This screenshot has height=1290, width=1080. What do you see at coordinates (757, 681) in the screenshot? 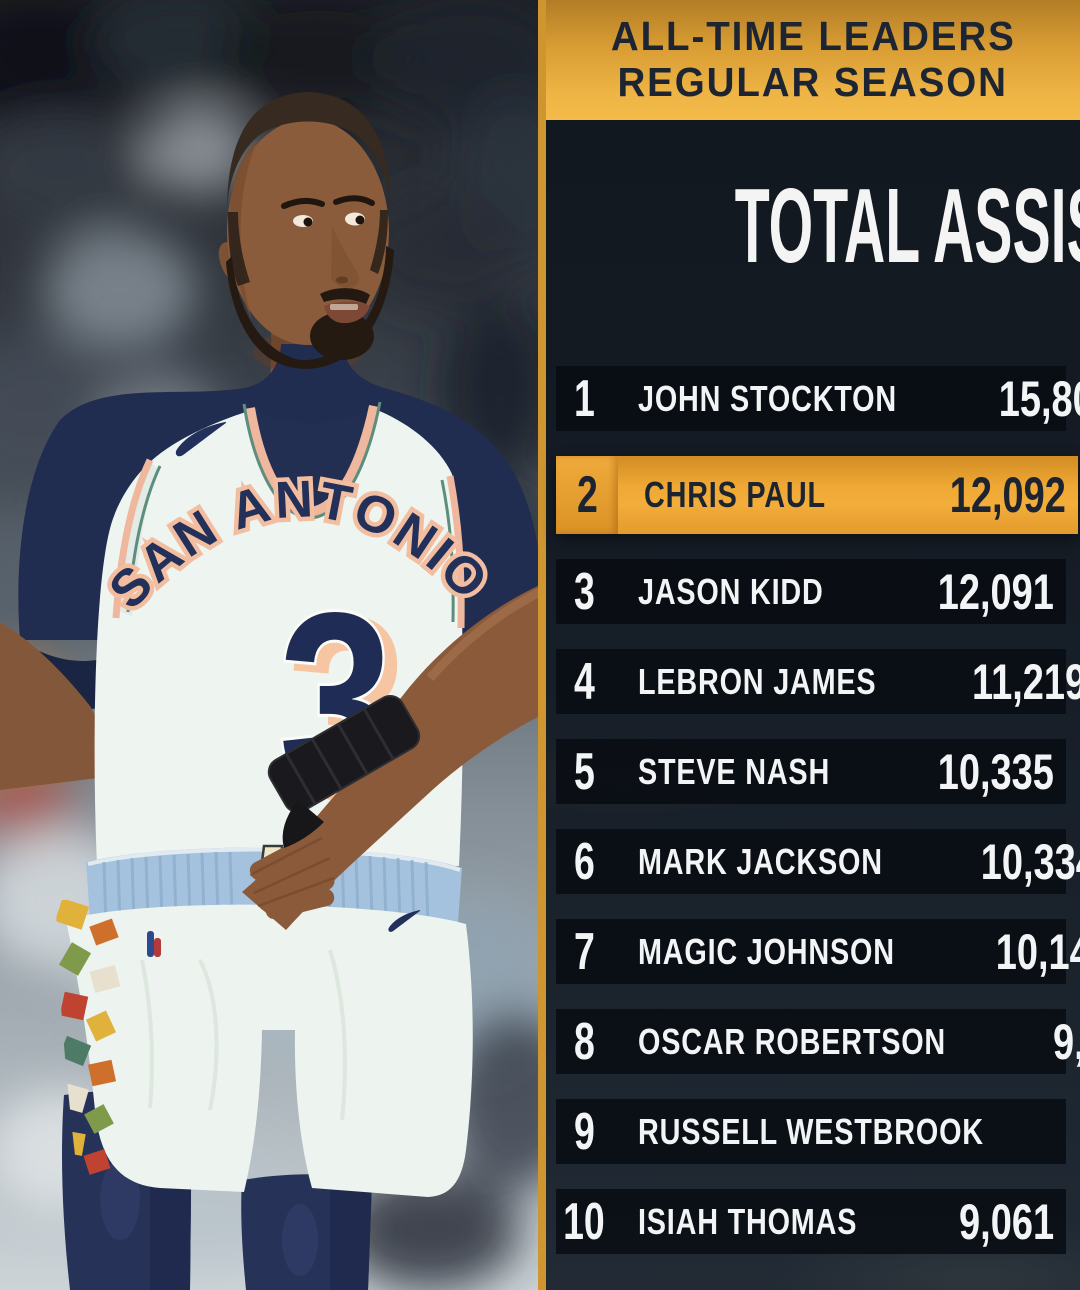
I see `player-name: LEBRON JAMES` at bounding box center [757, 681].